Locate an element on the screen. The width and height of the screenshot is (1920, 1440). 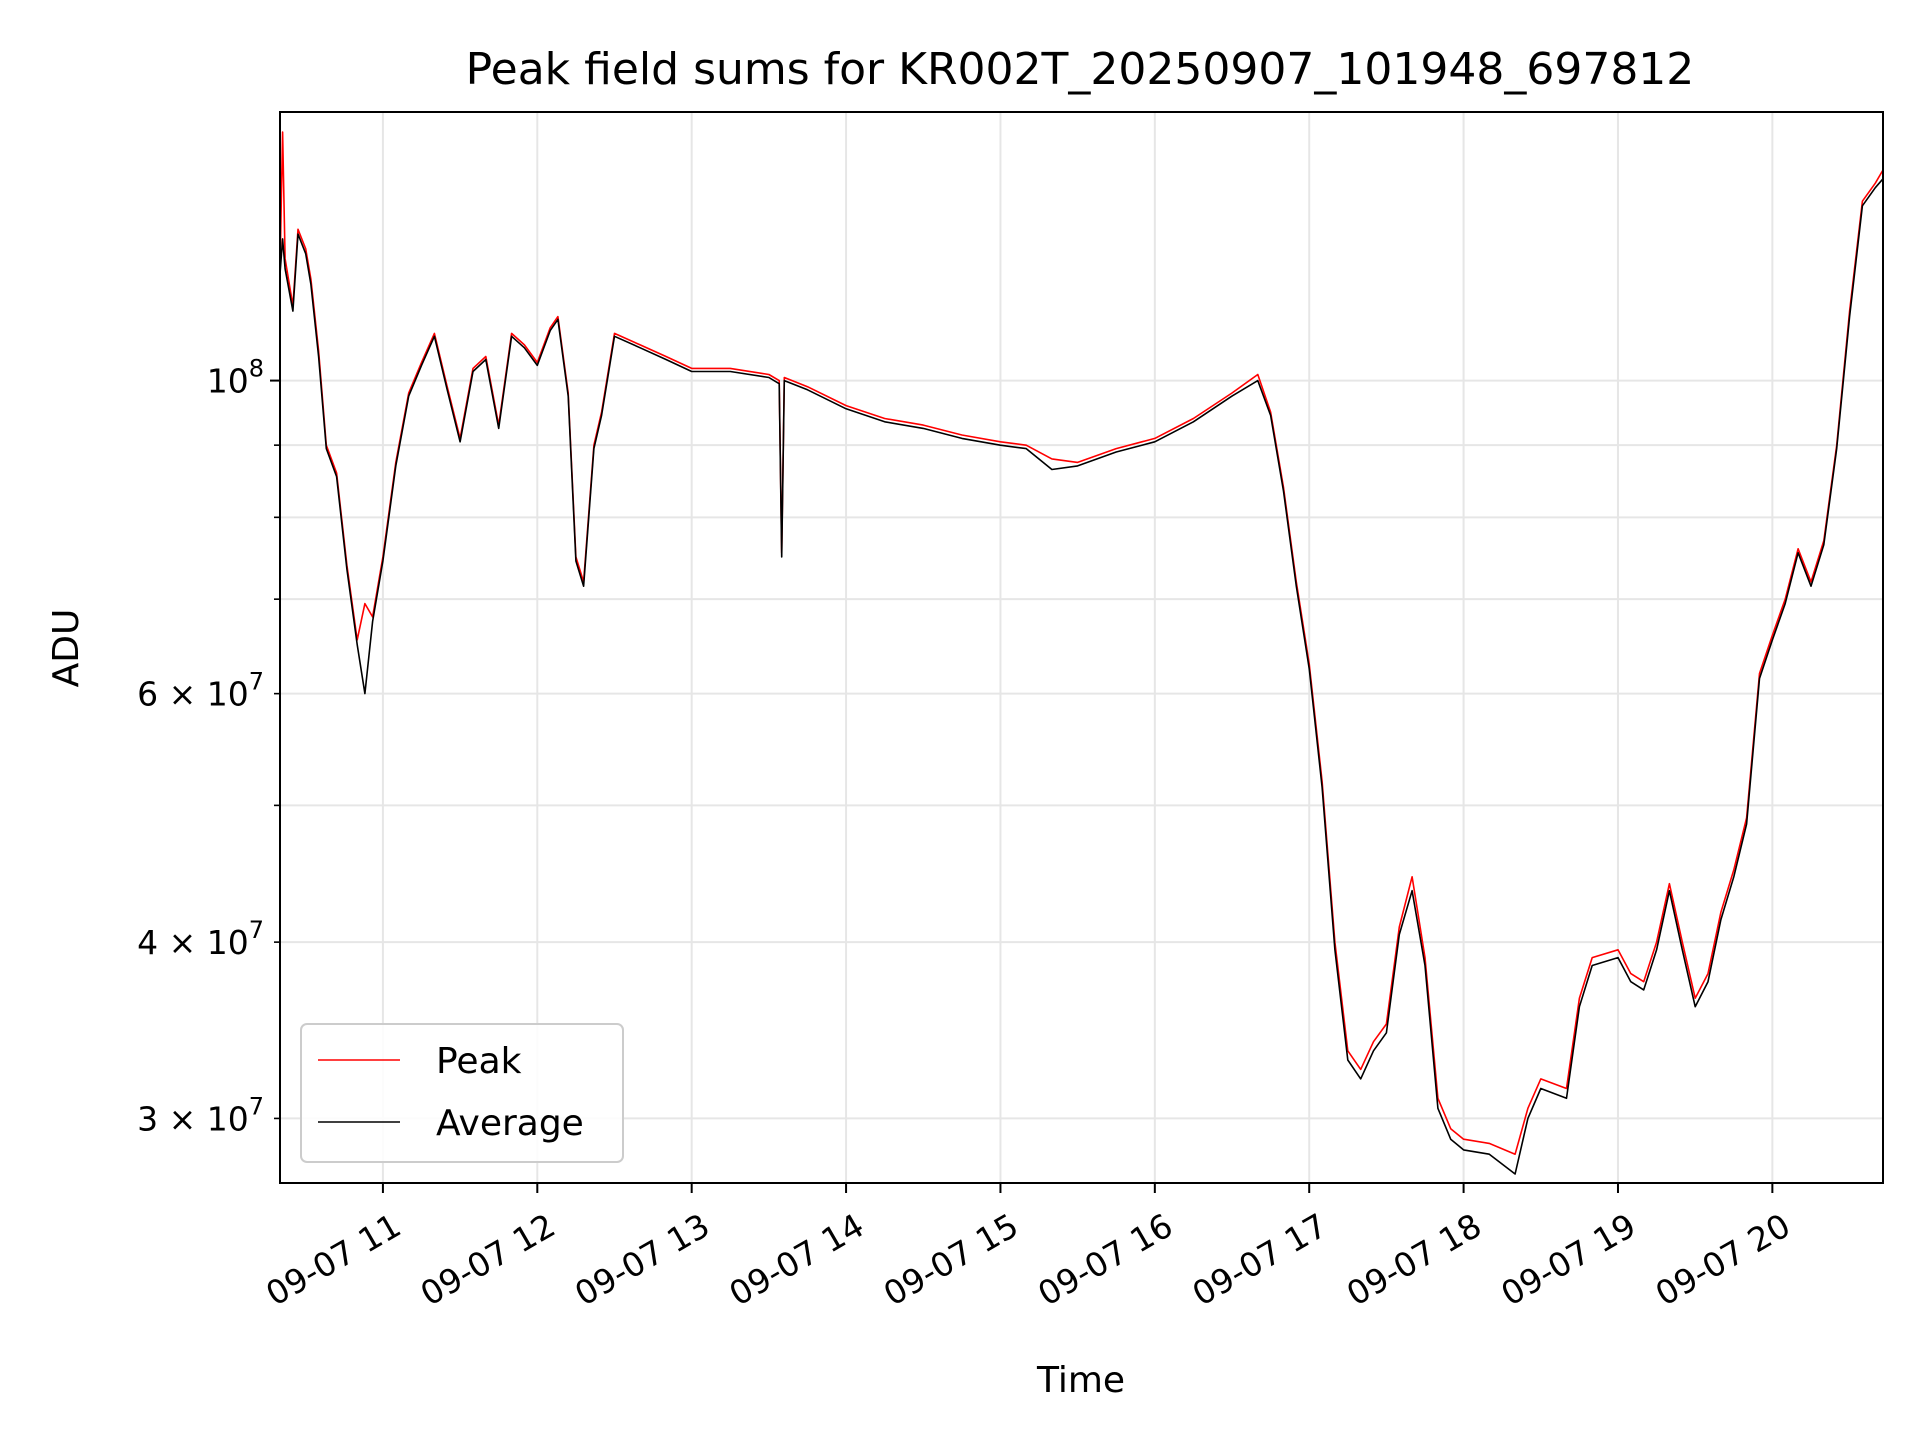
y-tick-exponent: 8 is located at coordinates (256, 369).